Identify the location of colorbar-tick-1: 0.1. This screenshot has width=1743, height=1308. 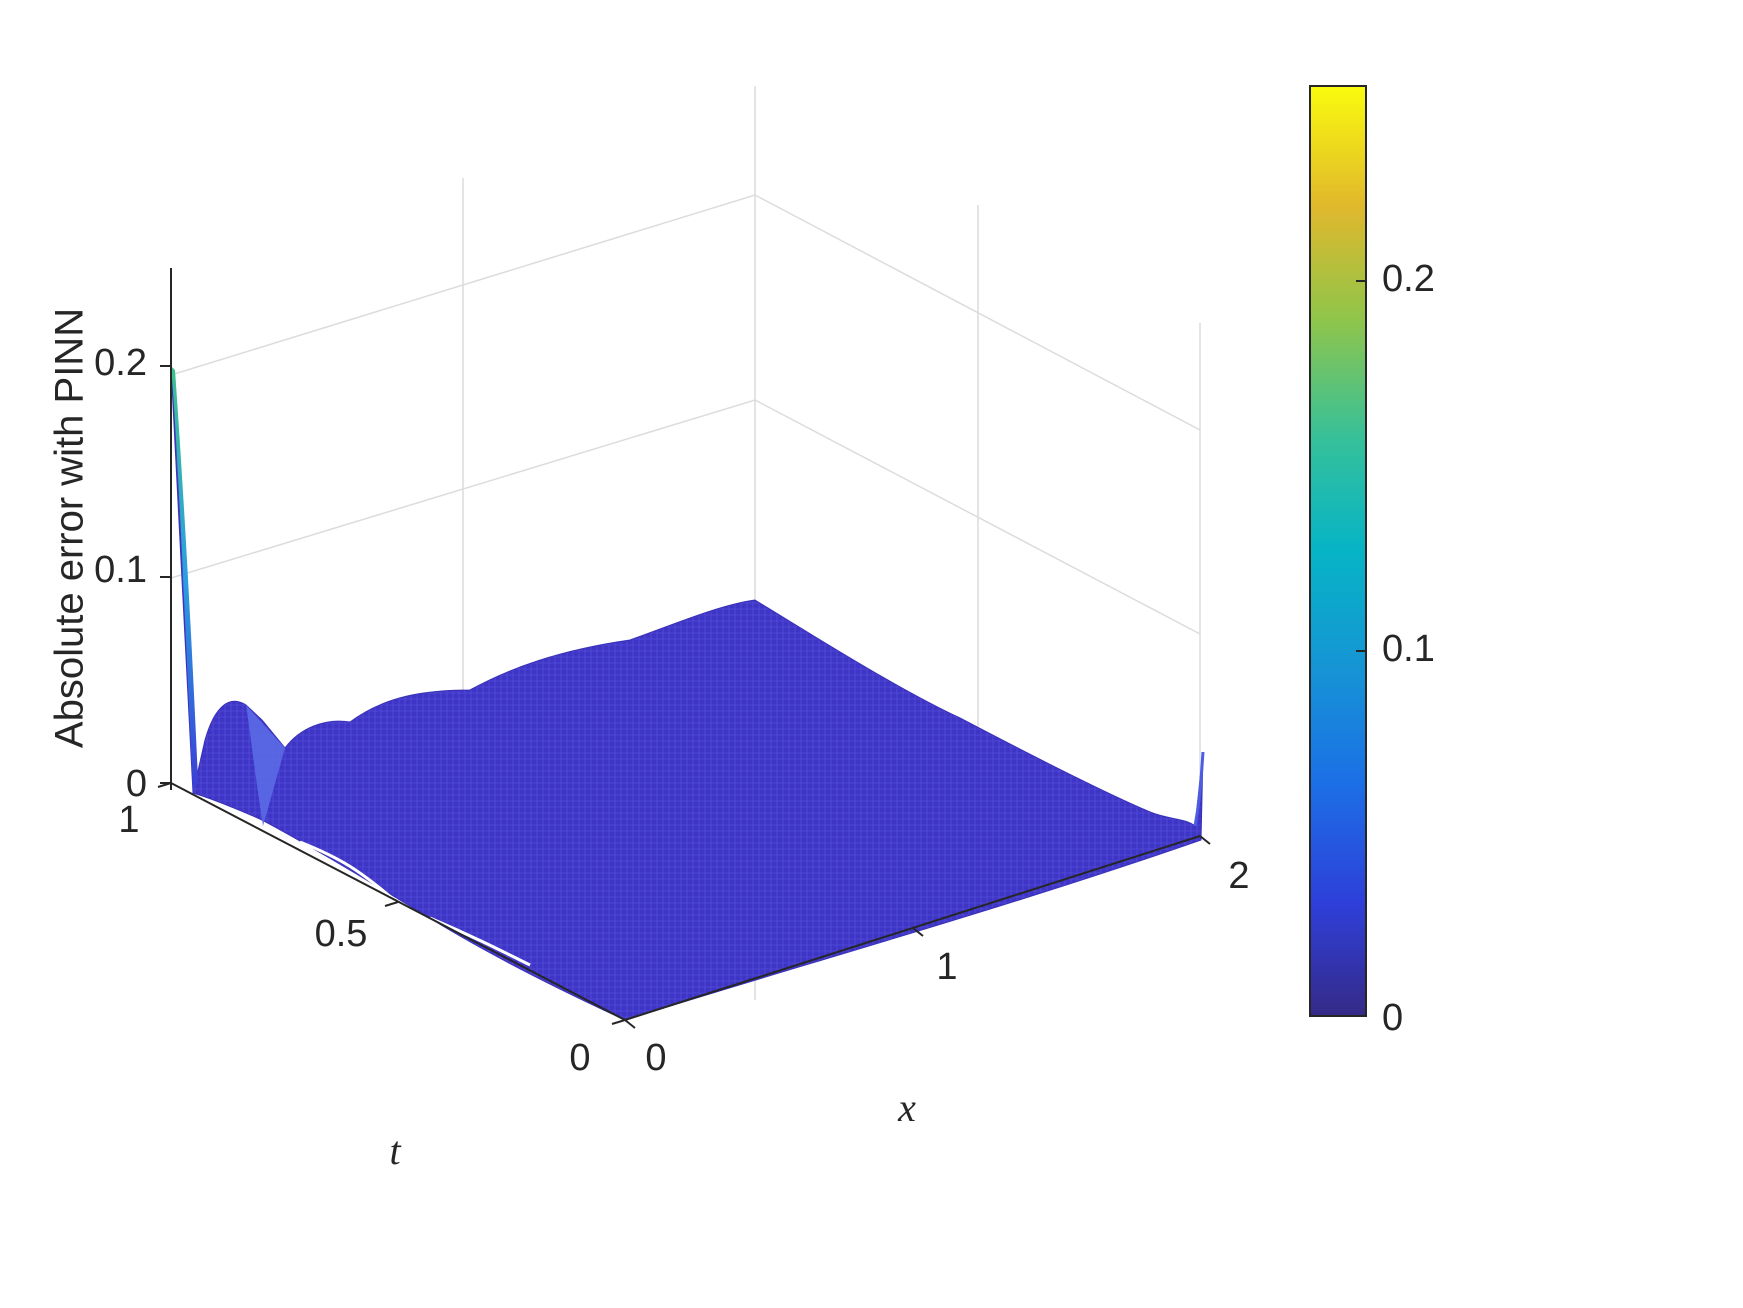
(1408, 649).